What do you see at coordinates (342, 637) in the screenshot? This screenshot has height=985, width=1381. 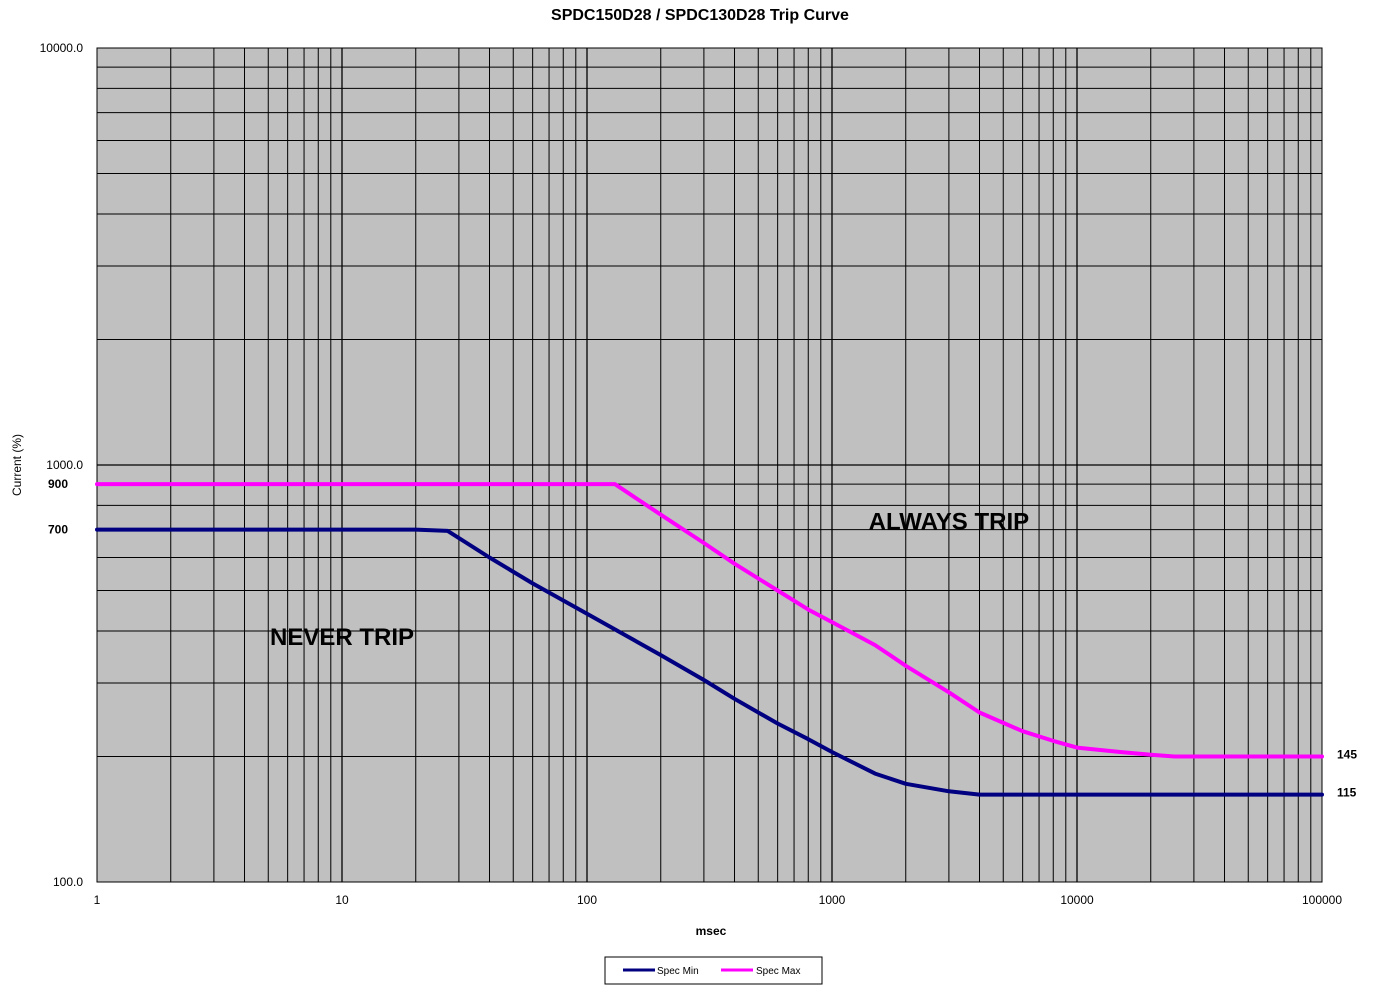 I see `region-label: NEVER TRIP` at bounding box center [342, 637].